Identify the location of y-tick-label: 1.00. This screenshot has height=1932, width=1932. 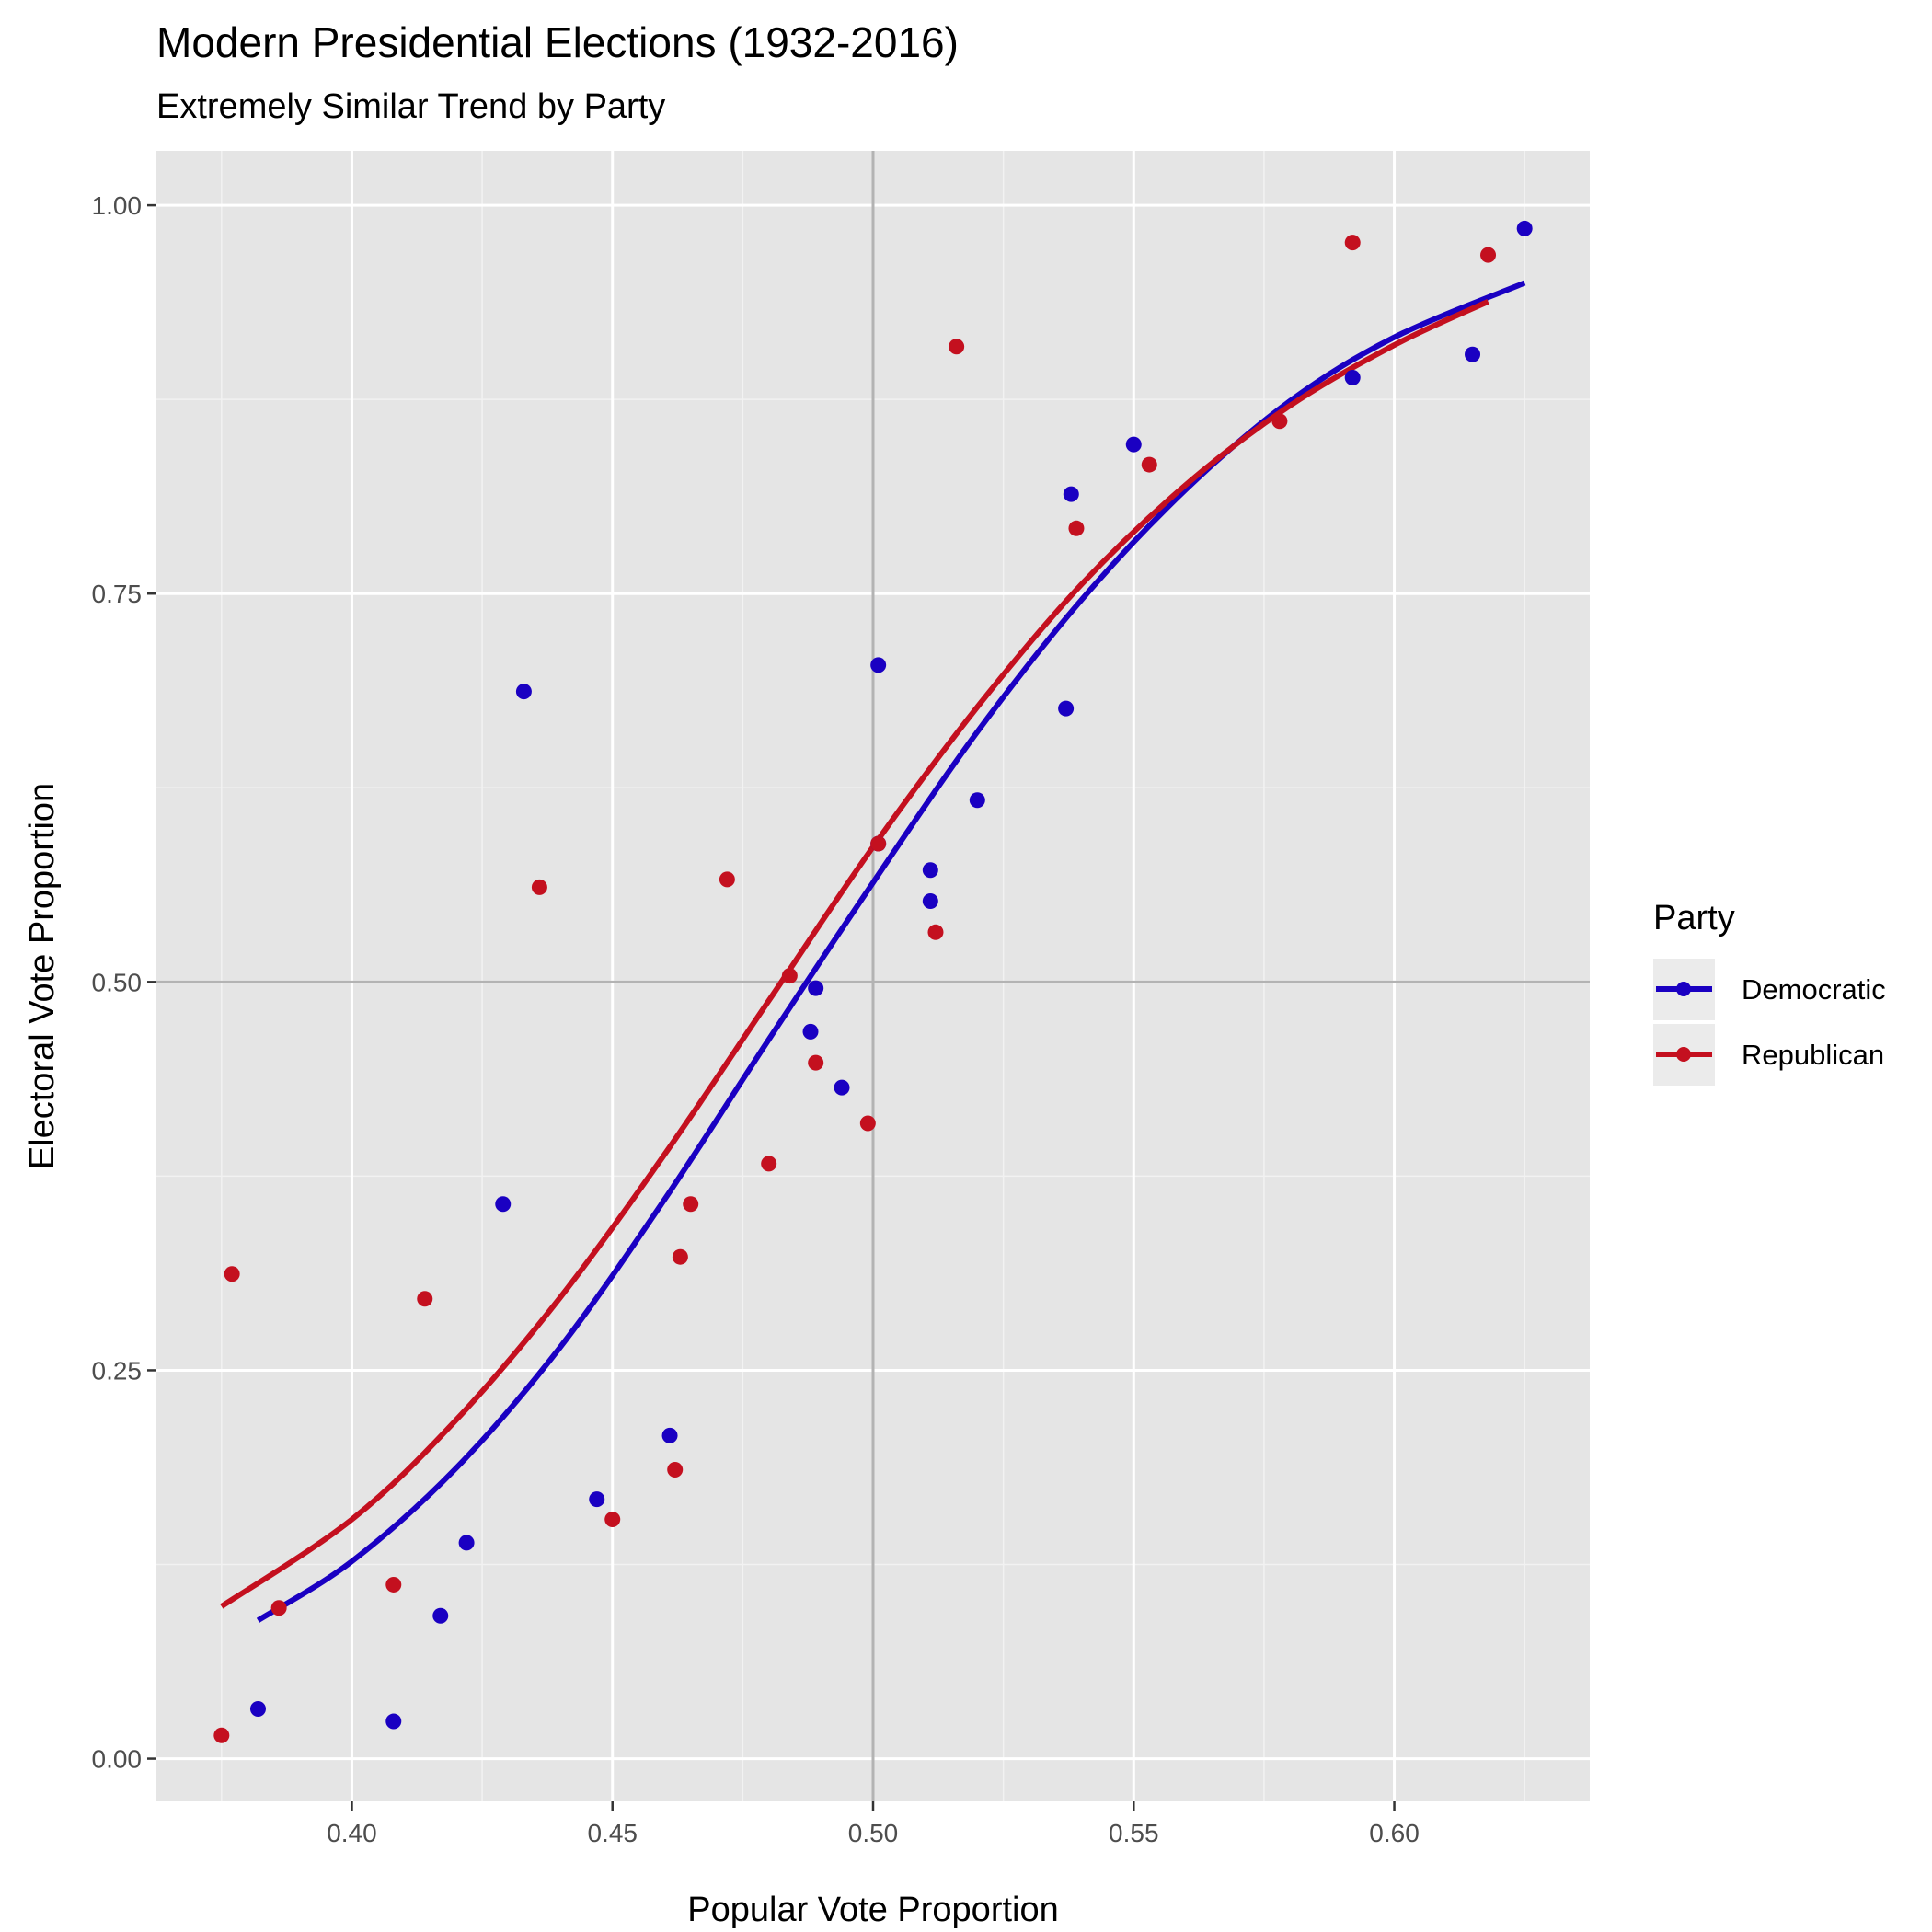
(117, 205).